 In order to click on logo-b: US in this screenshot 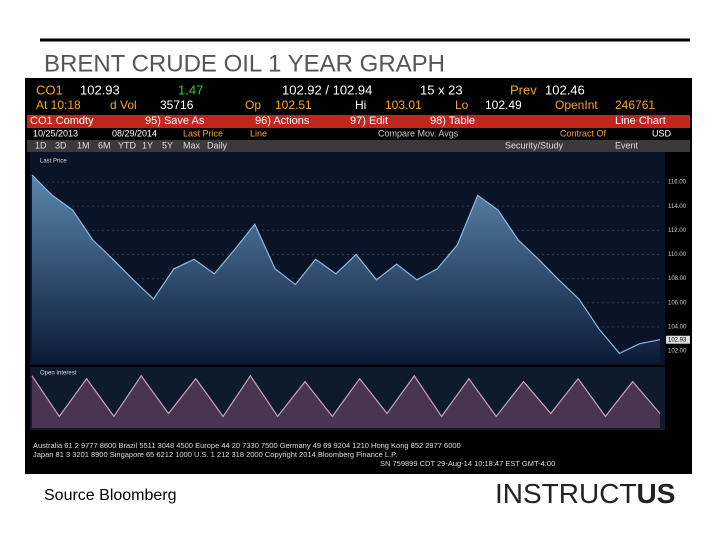, I will do `click(656, 493)`.